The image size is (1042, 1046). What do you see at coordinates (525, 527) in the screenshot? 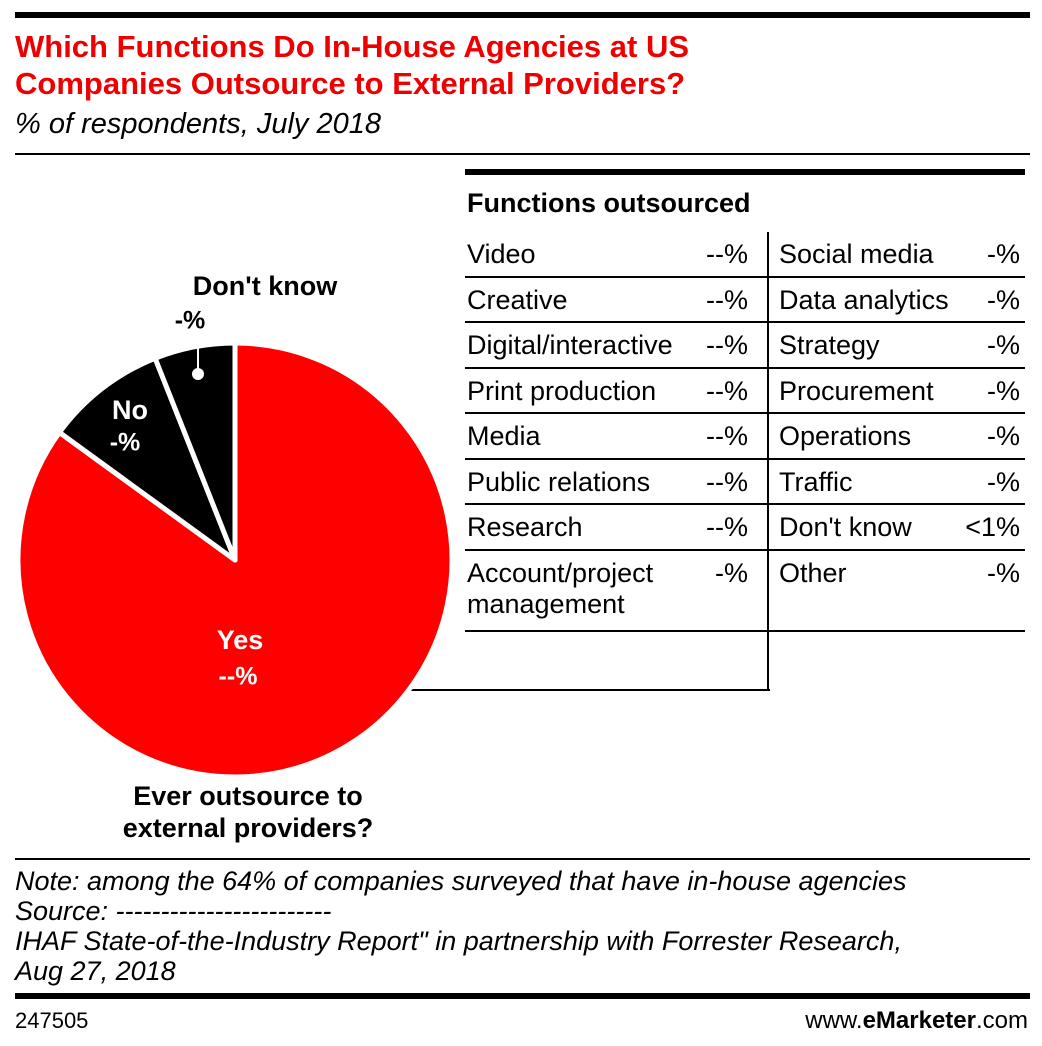
I see `row-label: Research` at bounding box center [525, 527].